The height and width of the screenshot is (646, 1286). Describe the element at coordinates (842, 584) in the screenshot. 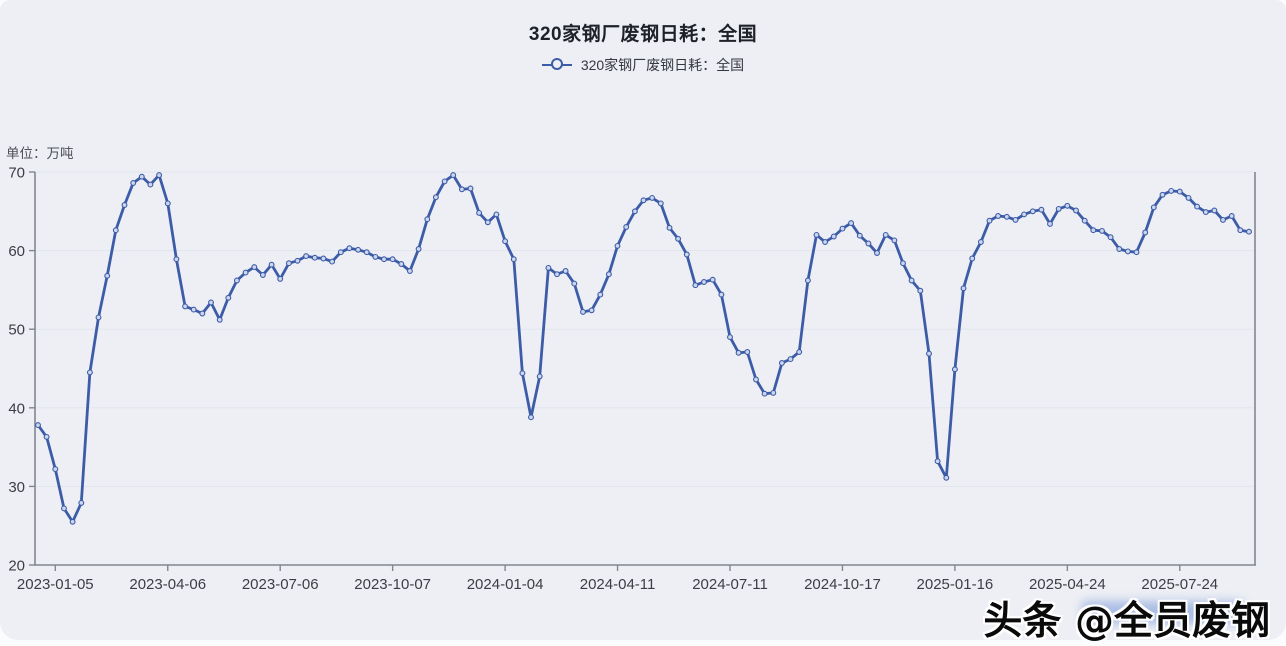

I see `svg-text: 2024-10-17` at that location.